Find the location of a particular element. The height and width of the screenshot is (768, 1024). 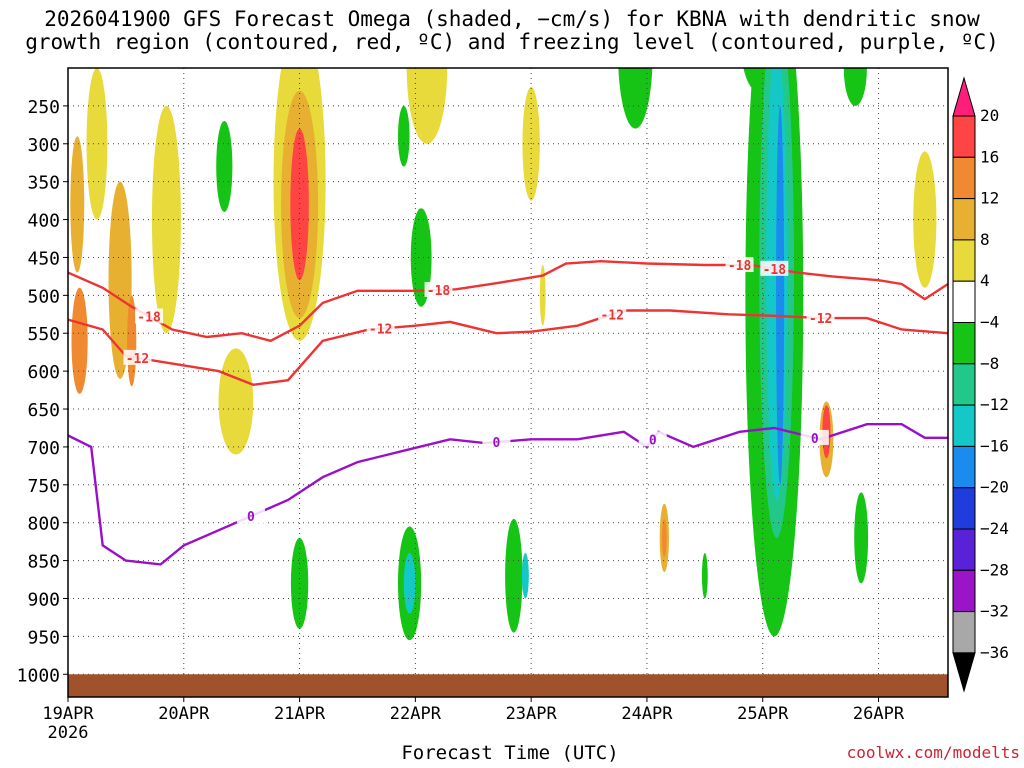

colorbar-label: −4 is located at coordinates (989, 322).